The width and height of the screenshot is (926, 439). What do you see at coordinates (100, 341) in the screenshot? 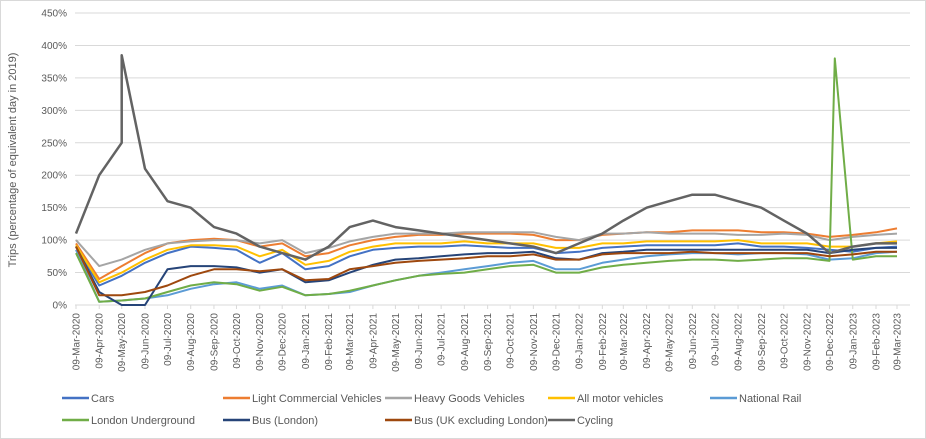
I see `x-tick-label: 09-Apr-2020` at bounding box center [100, 341].